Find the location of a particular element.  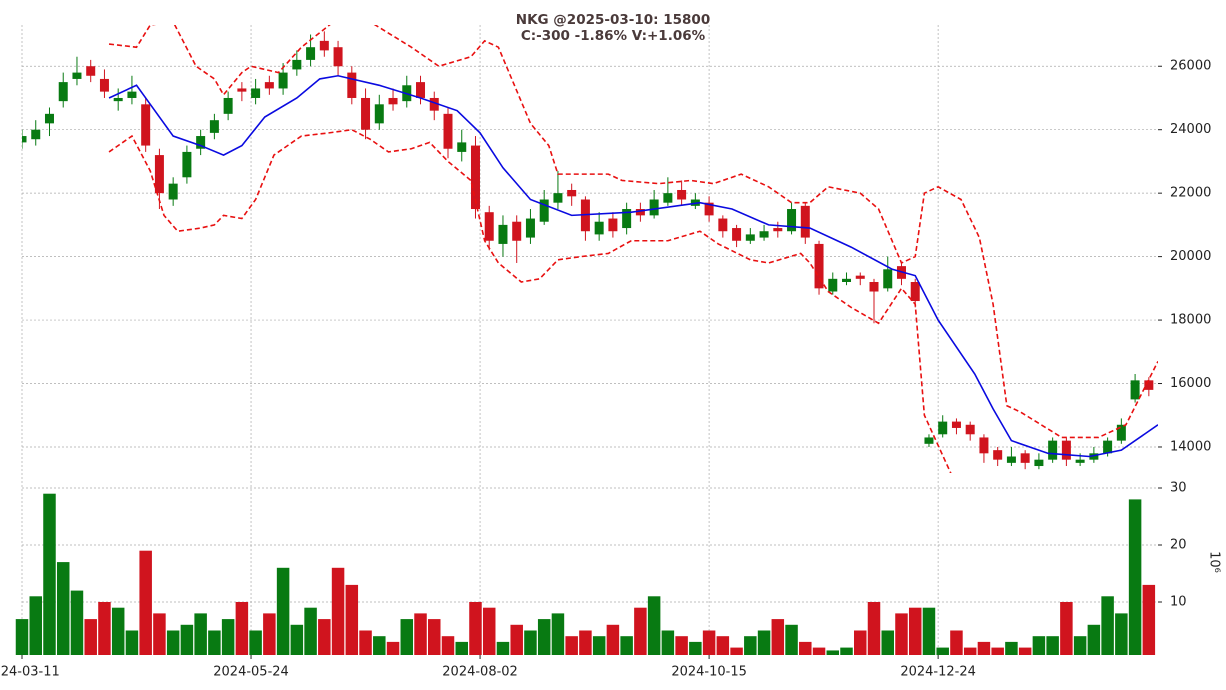

x-tick-label: 2024-12-24 is located at coordinates (938, 672).